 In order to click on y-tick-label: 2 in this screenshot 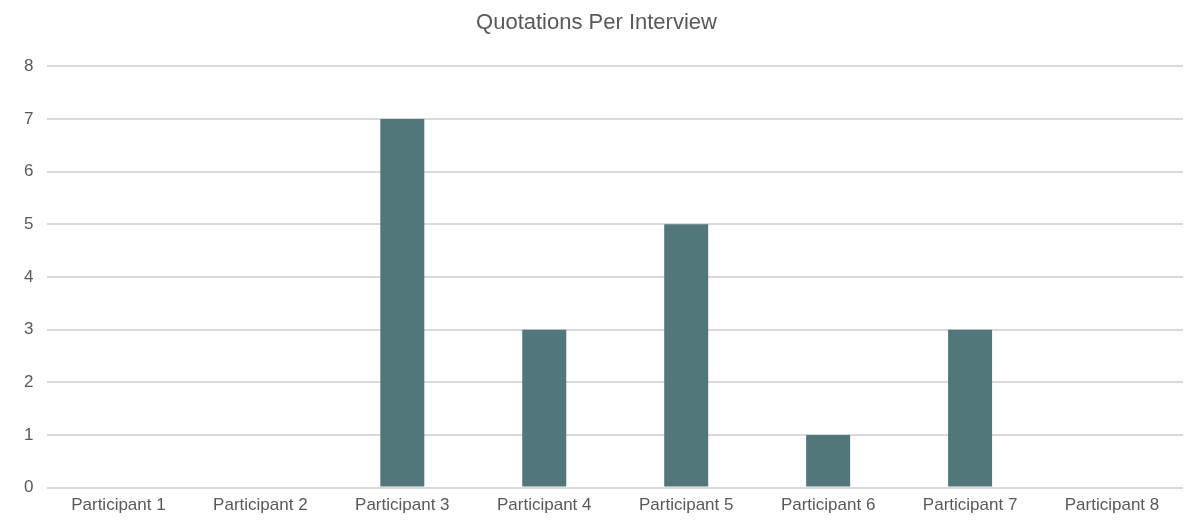, I will do `click(28, 381)`.